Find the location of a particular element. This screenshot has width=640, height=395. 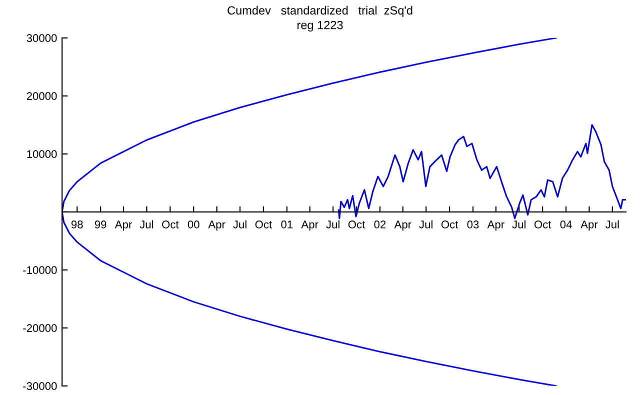

y-tick-label: 10000 is located at coordinates (42, 154).